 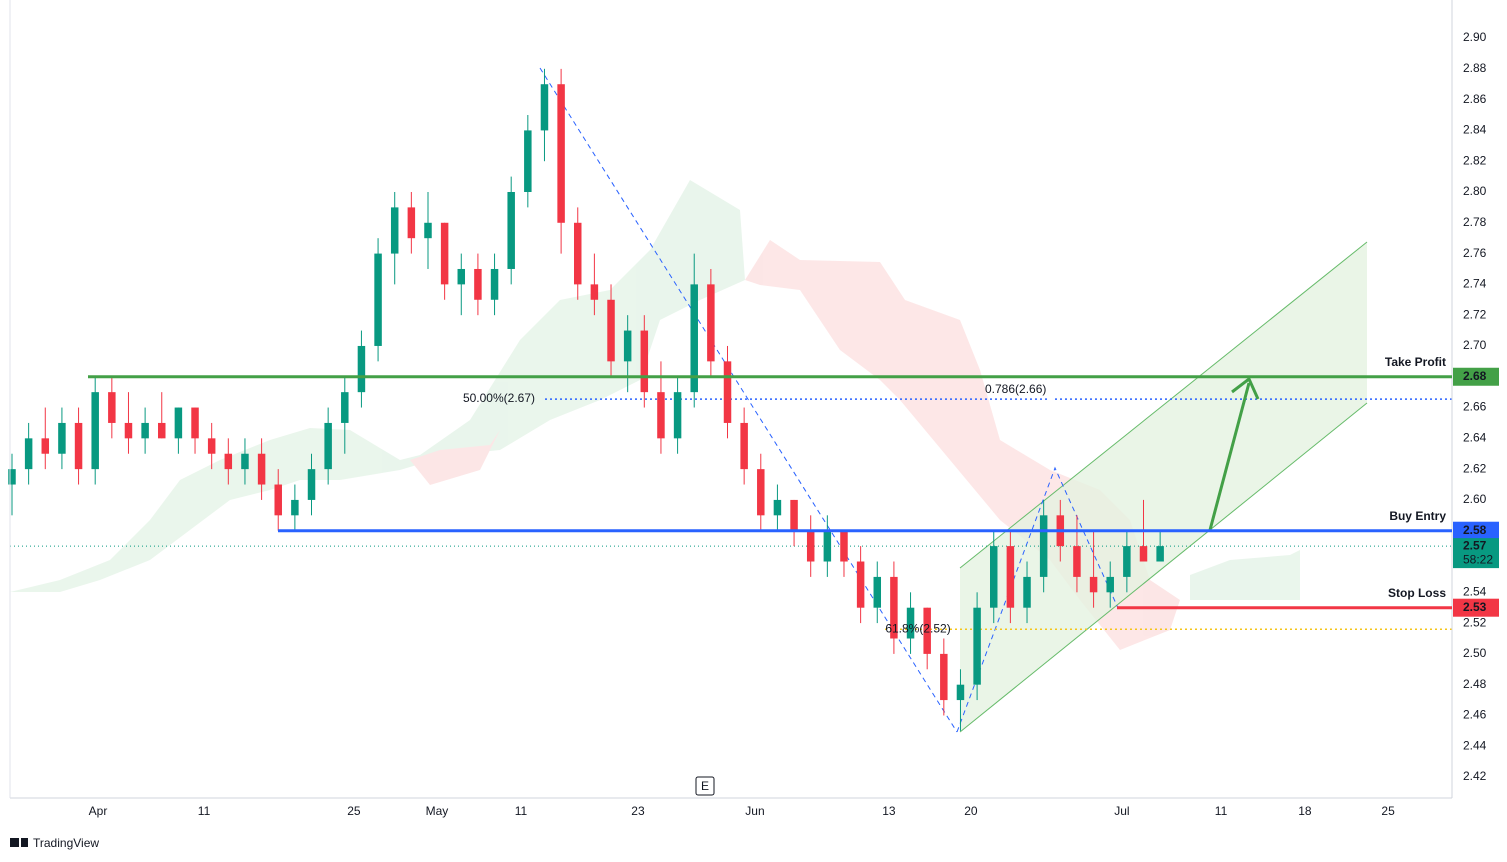 What do you see at coordinates (1245, 575) in the screenshot?
I see `cloud-green` at bounding box center [1245, 575].